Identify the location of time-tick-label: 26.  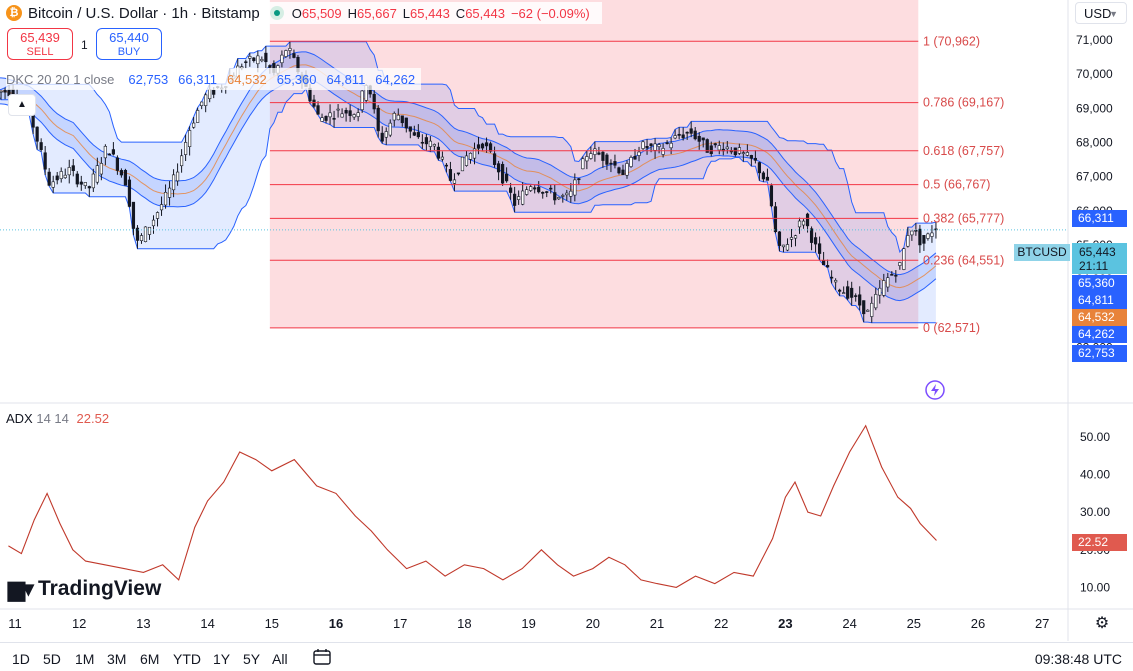
(978, 623).